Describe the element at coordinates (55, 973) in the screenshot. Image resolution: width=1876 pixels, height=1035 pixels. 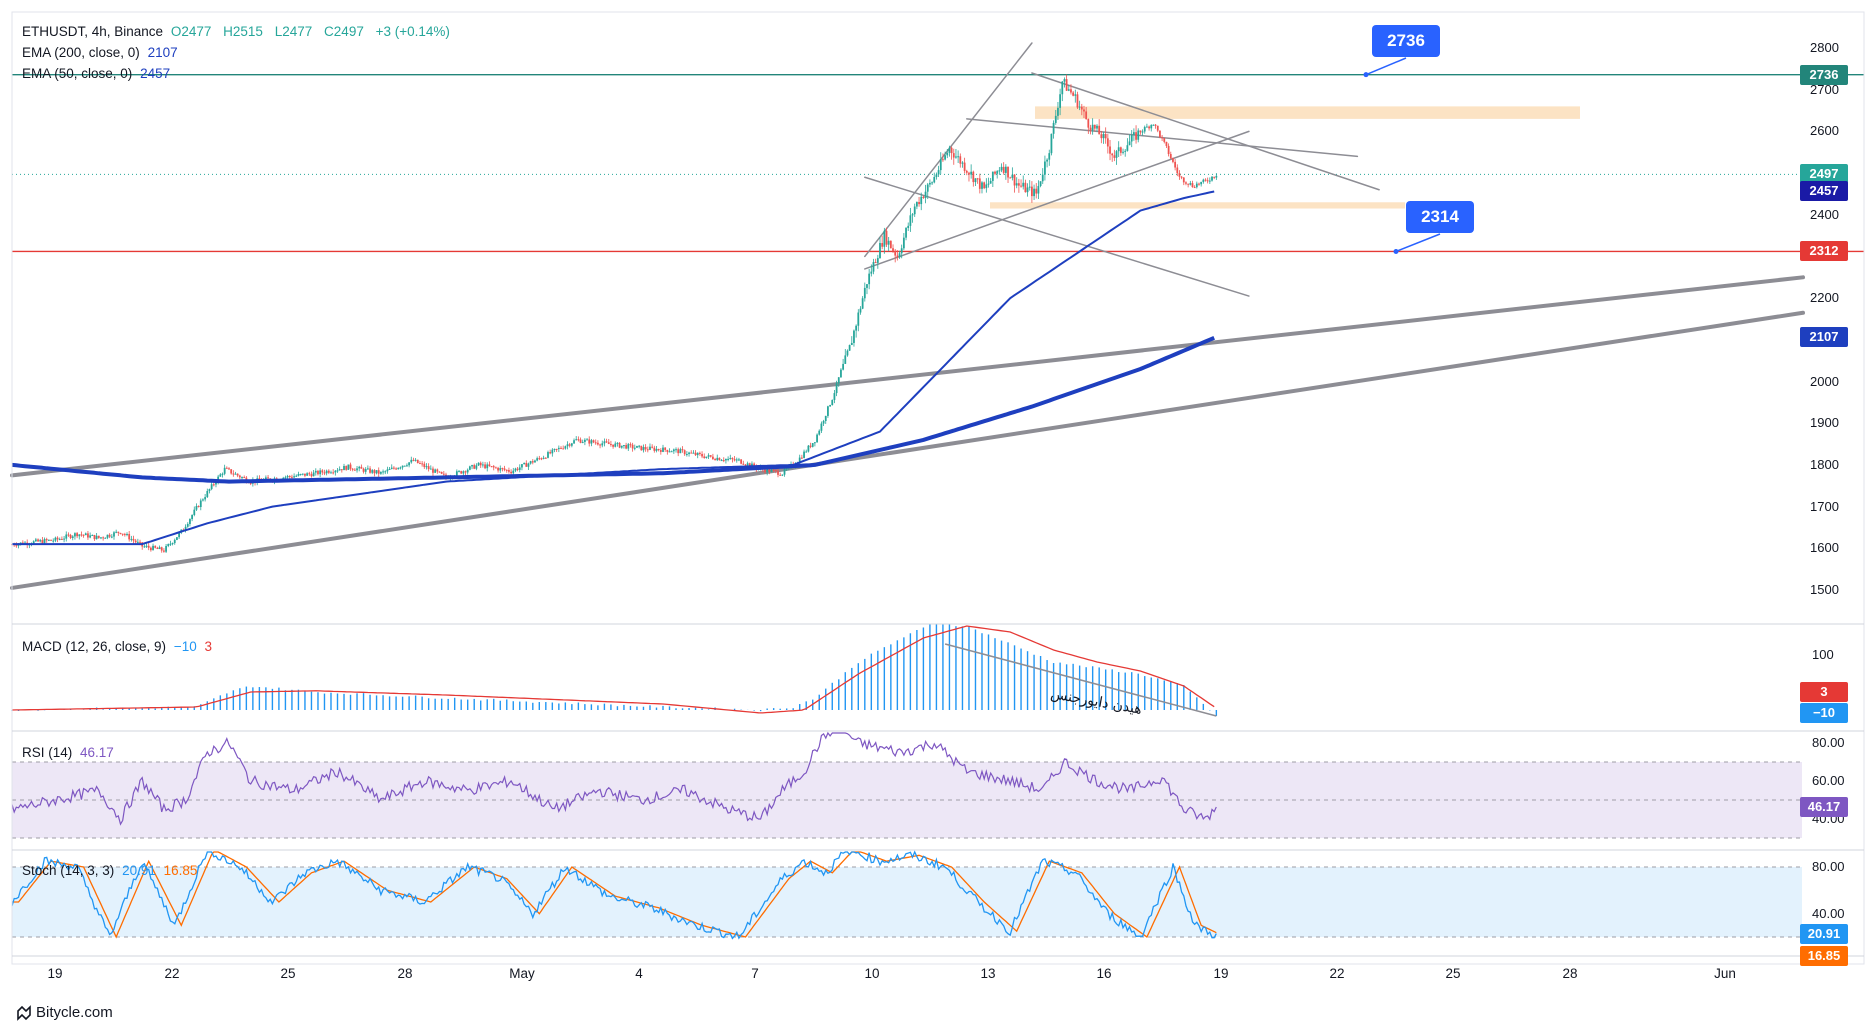
I see `x-tick-label: 19` at that location.